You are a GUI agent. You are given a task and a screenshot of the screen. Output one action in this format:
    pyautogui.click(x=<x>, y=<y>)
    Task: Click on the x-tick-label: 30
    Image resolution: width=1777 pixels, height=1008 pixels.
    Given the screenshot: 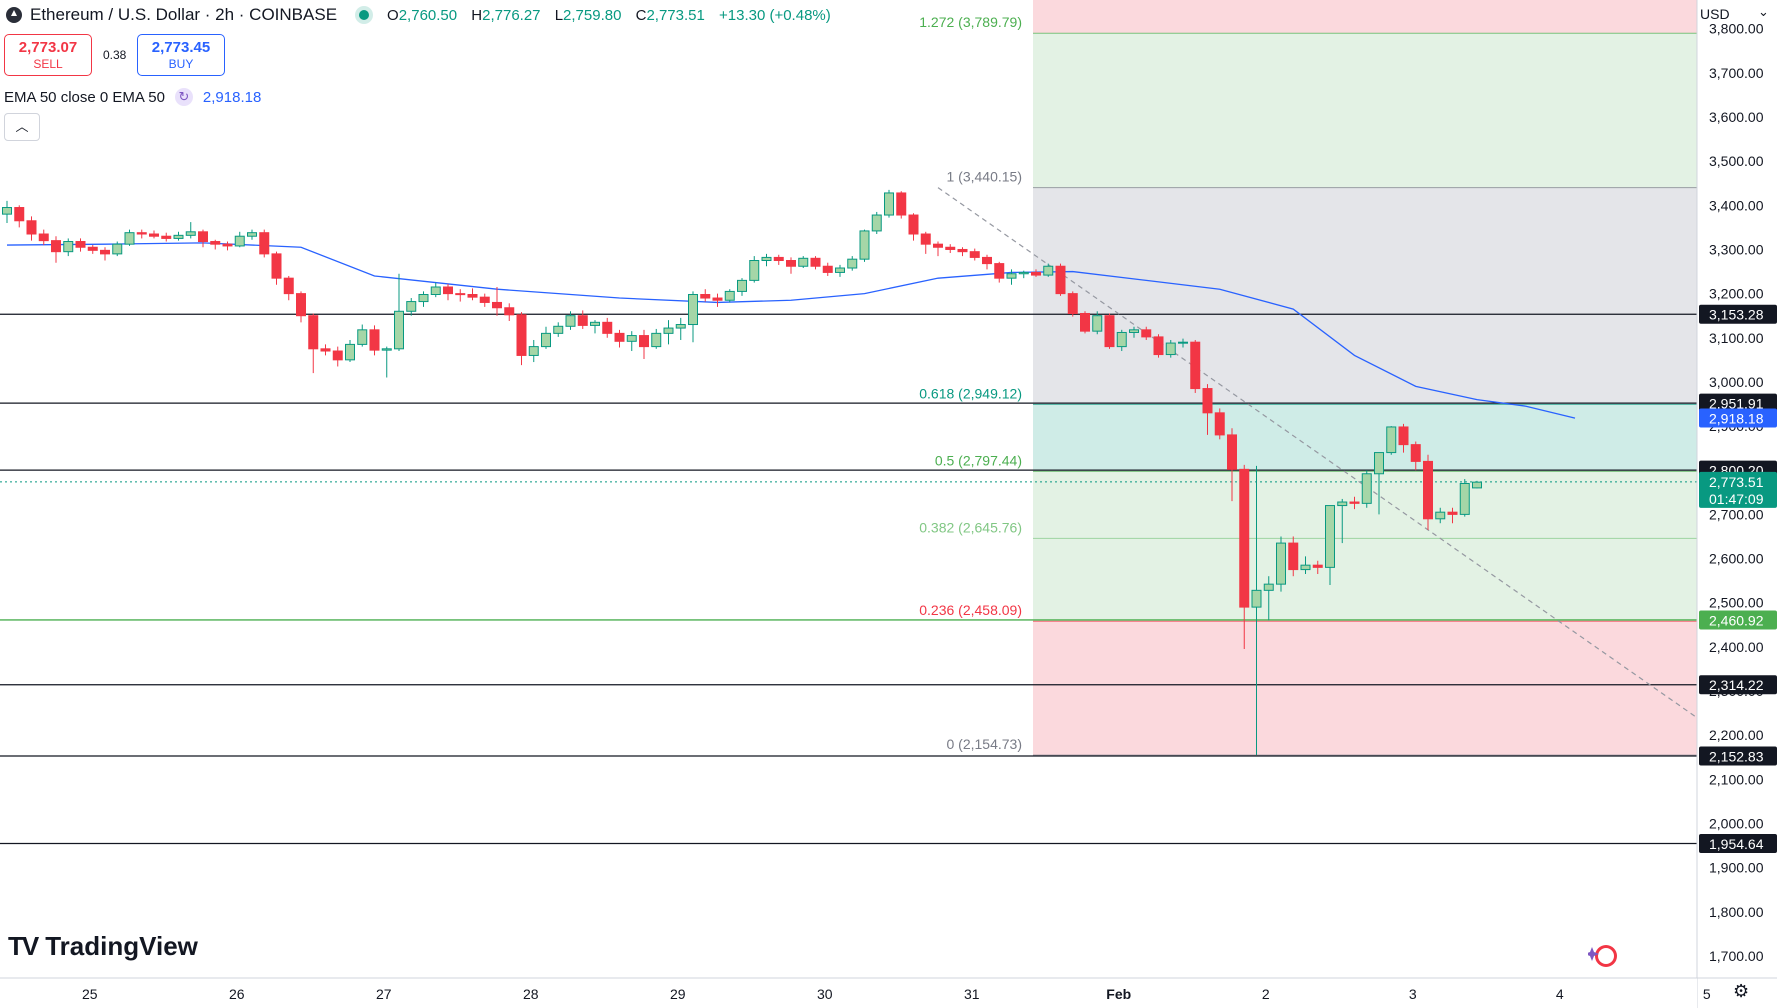 What is the action you would take?
    pyautogui.click(x=825, y=994)
    